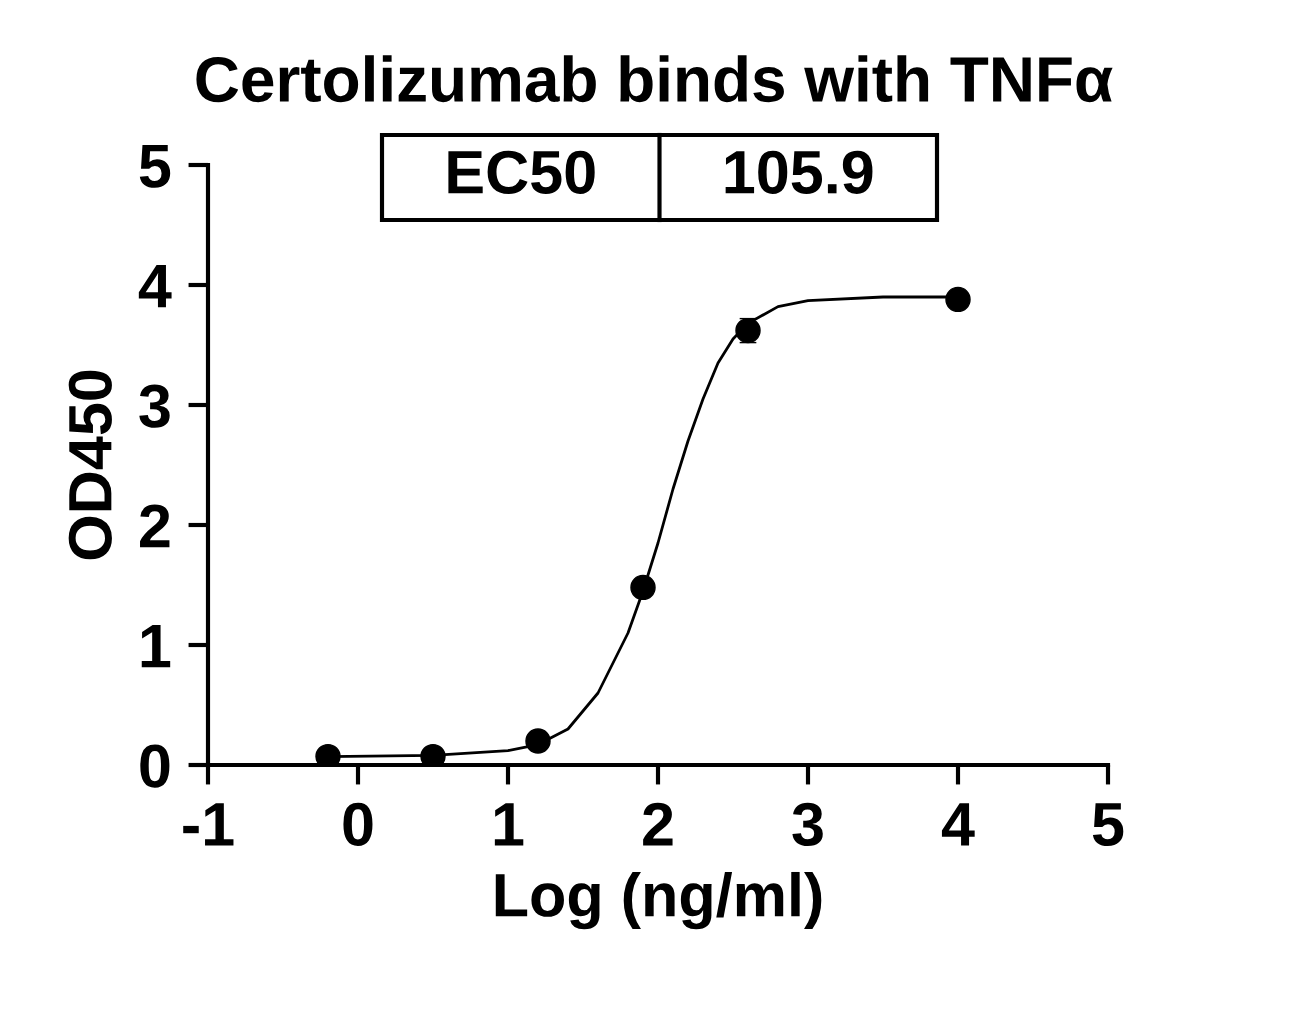  What do you see at coordinates (208, 824) in the screenshot?
I see `x-tick-label: -1` at bounding box center [208, 824].